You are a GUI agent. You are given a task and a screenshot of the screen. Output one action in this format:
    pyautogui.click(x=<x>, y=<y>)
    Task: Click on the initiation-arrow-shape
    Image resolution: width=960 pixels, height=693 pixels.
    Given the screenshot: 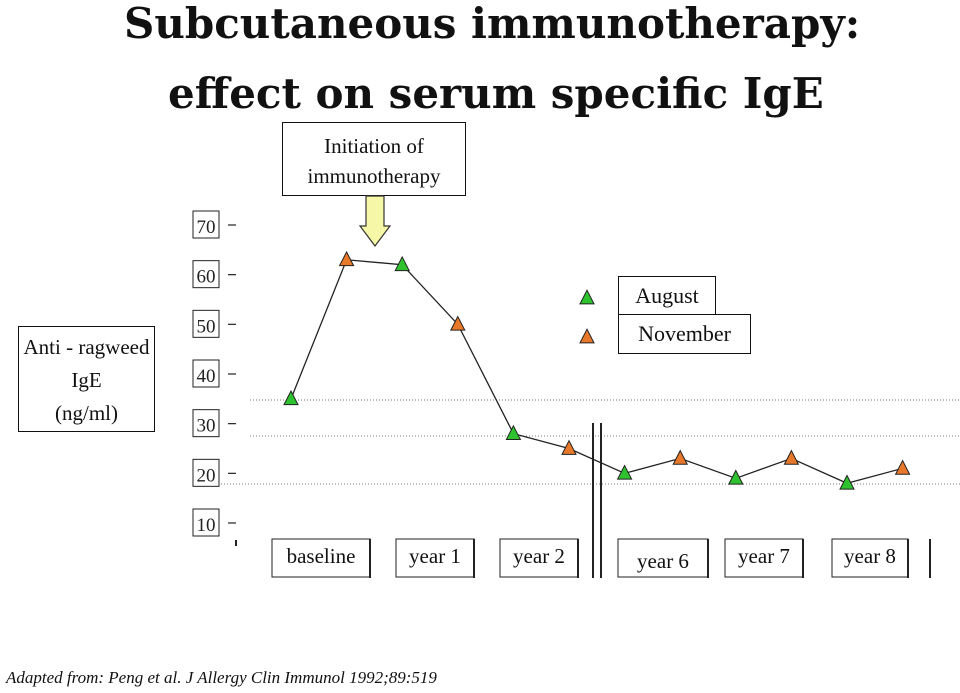 What is the action you would take?
    pyautogui.click(x=375, y=221)
    